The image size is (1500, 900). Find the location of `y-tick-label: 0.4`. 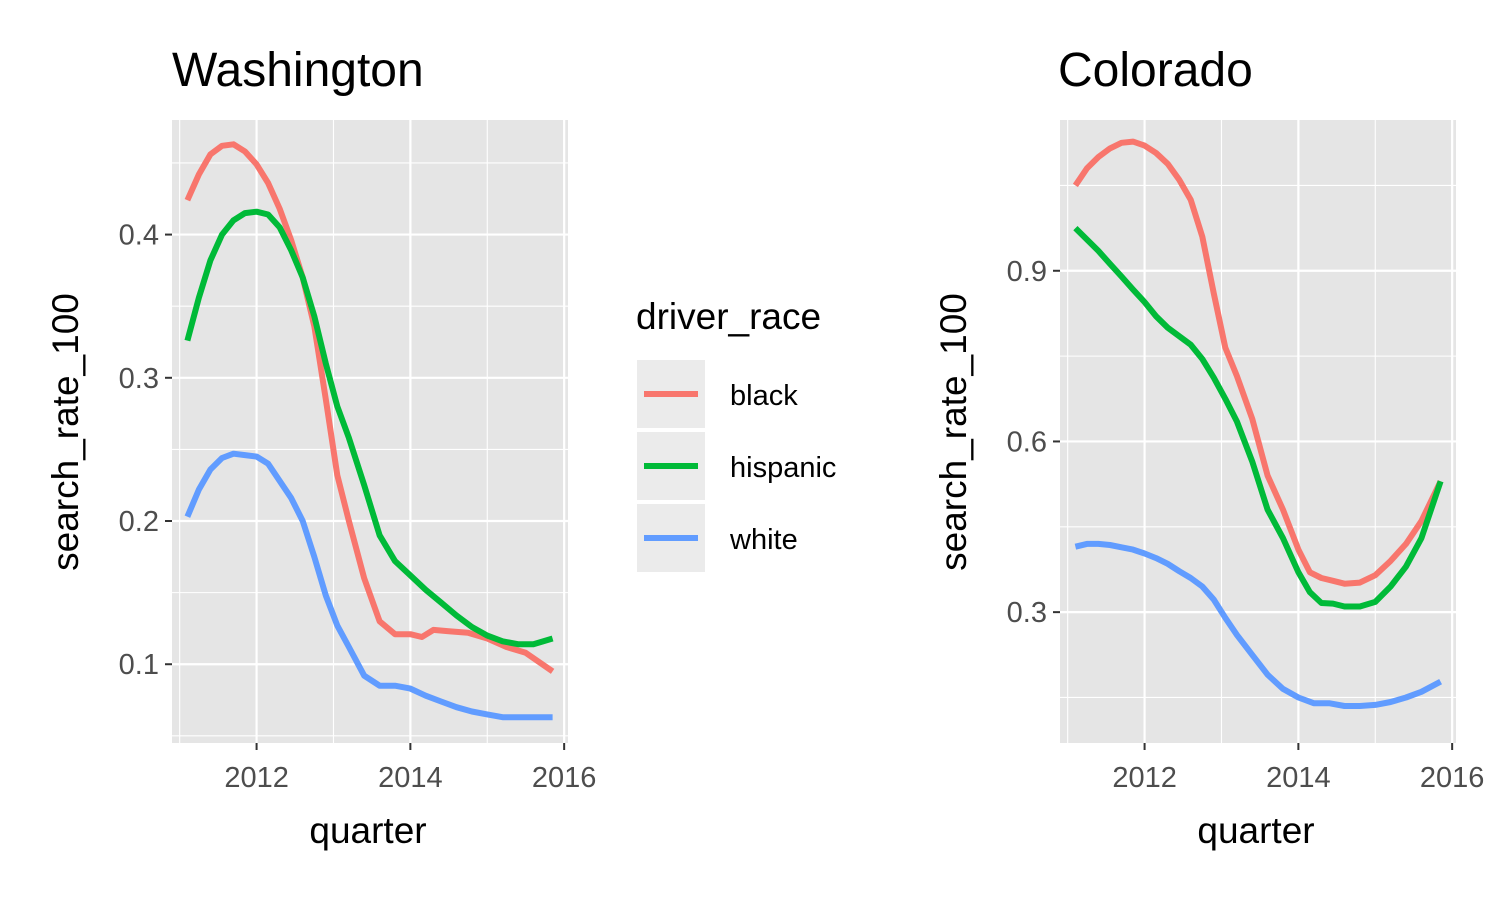

y-tick-label: 0.4 is located at coordinates (139, 236).